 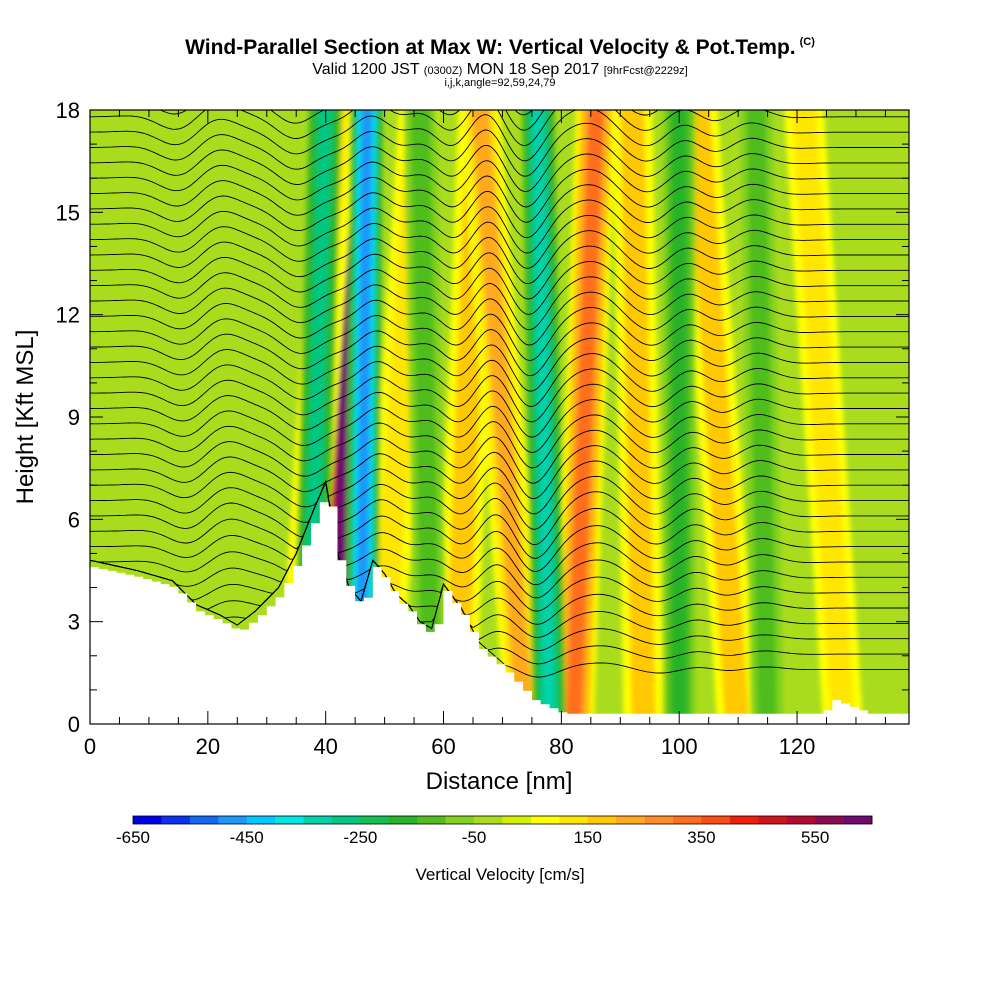 I want to click on x-tick-label: 20, so click(x=208, y=746).